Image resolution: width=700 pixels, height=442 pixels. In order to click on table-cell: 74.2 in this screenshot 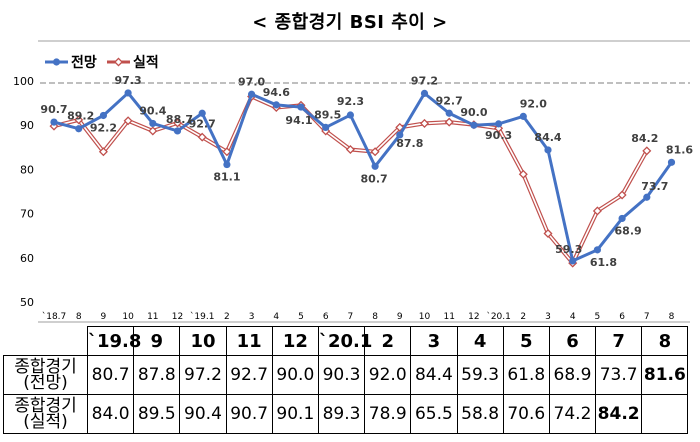, I will do `click(572, 414)`.